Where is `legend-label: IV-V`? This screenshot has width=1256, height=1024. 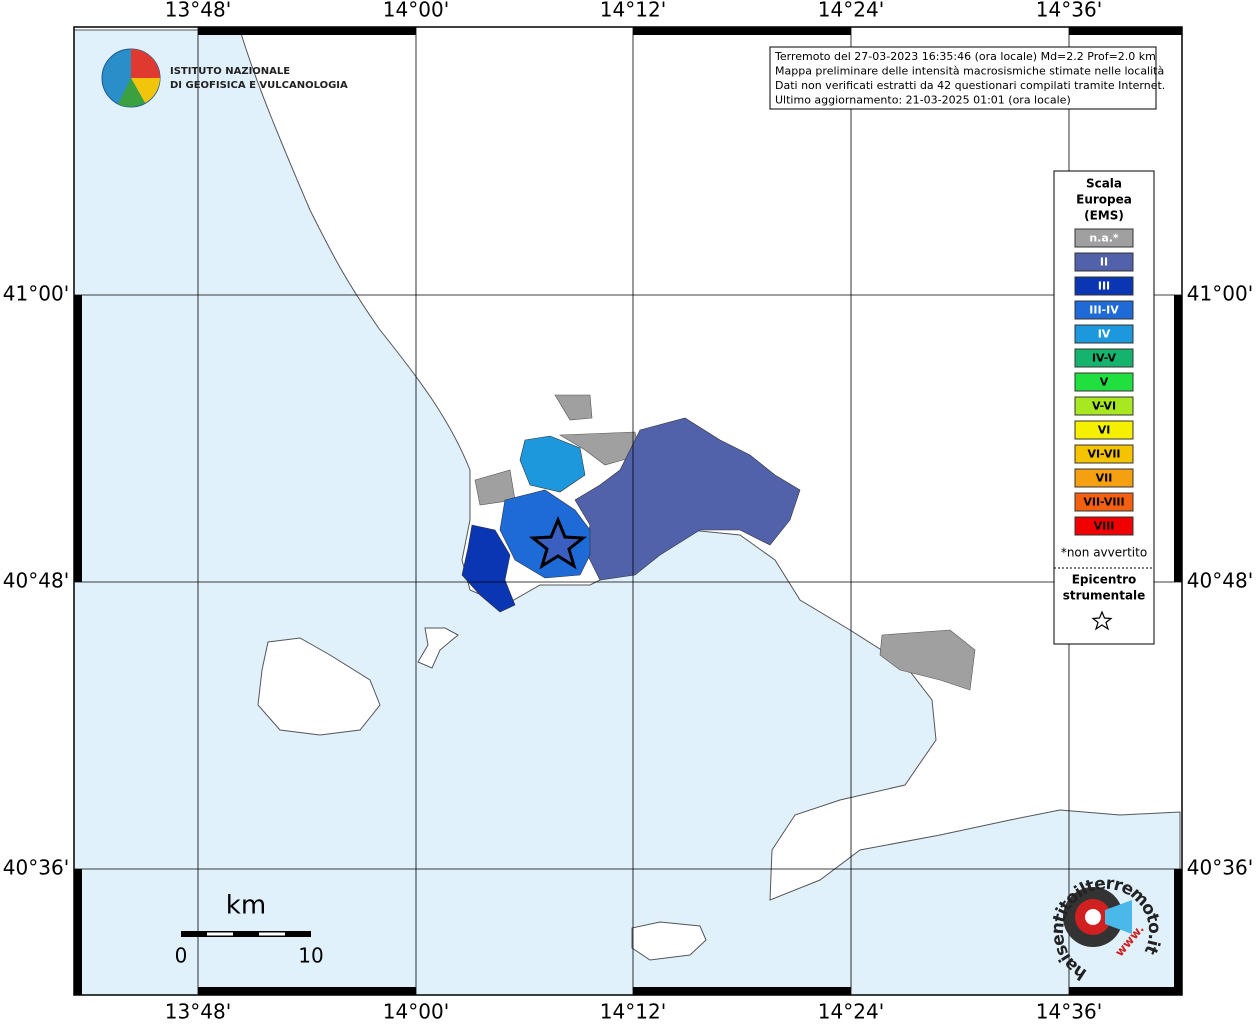 legend-label: IV-V is located at coordinates (1104, 358).